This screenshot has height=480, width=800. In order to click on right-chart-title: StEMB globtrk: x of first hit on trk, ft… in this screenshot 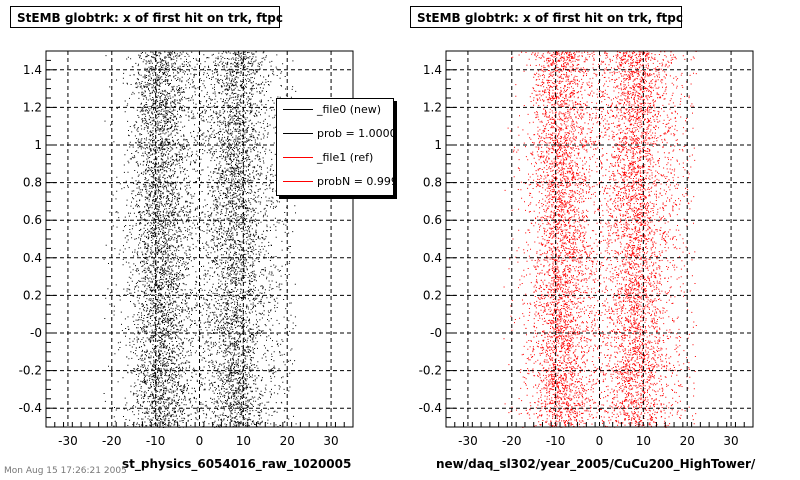, I will do `click(546, 17)`.